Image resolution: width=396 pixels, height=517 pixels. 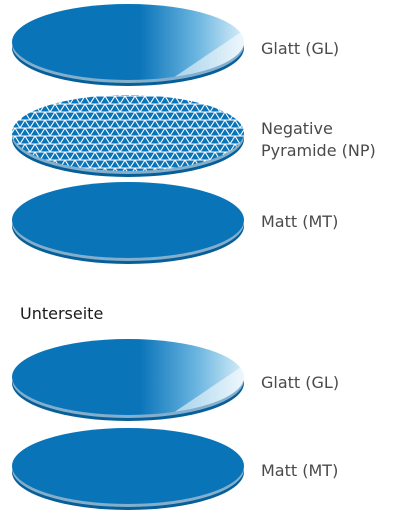 What do you see at coordinates (128, 223) in the screenshot?
I see `disc-matt-top` at bounding box center [128, 223].